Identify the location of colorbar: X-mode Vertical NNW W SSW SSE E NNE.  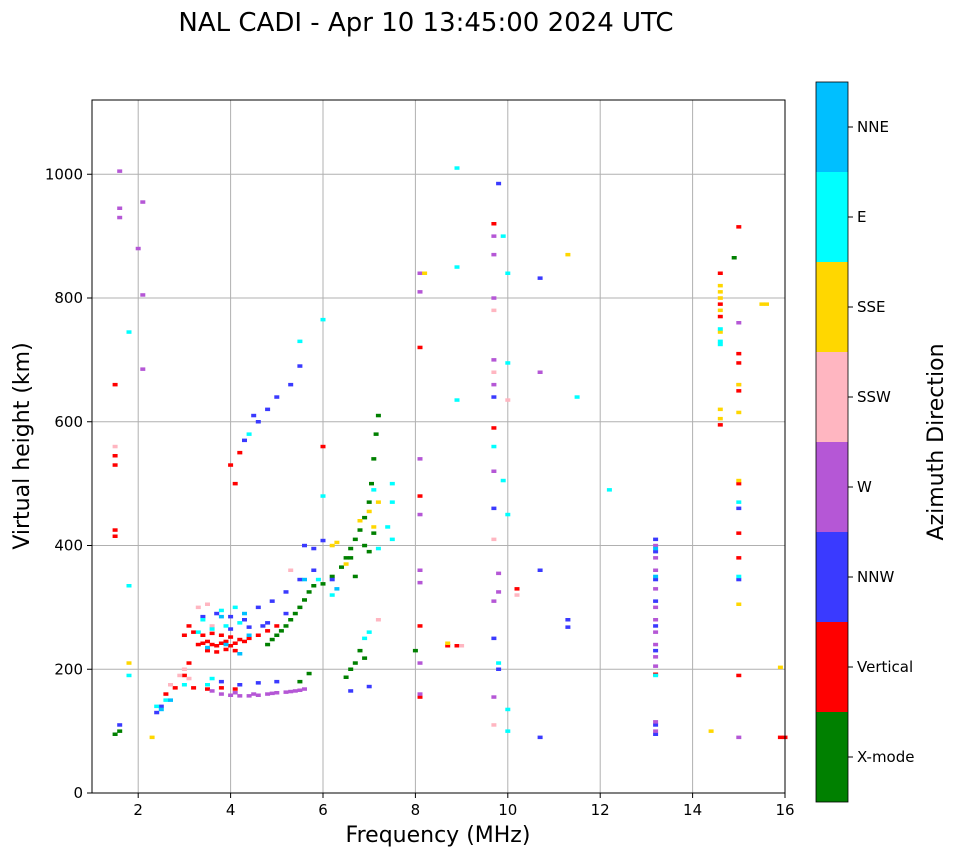
(864, 442).